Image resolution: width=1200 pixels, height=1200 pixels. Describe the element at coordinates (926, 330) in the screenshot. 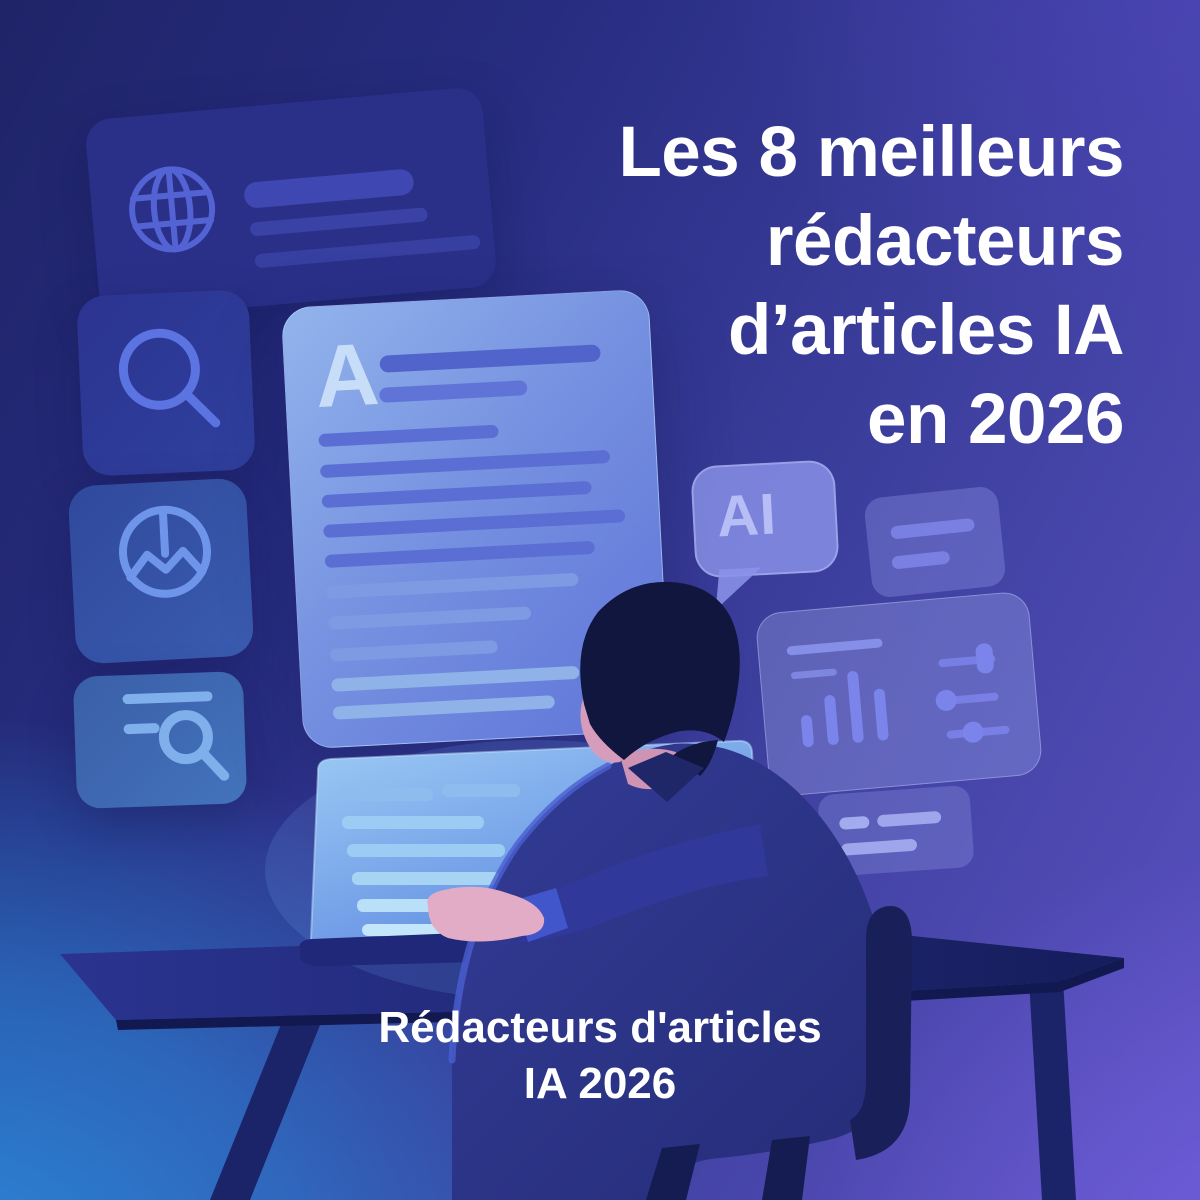

I see `title-line: d’articles IA` at that location.